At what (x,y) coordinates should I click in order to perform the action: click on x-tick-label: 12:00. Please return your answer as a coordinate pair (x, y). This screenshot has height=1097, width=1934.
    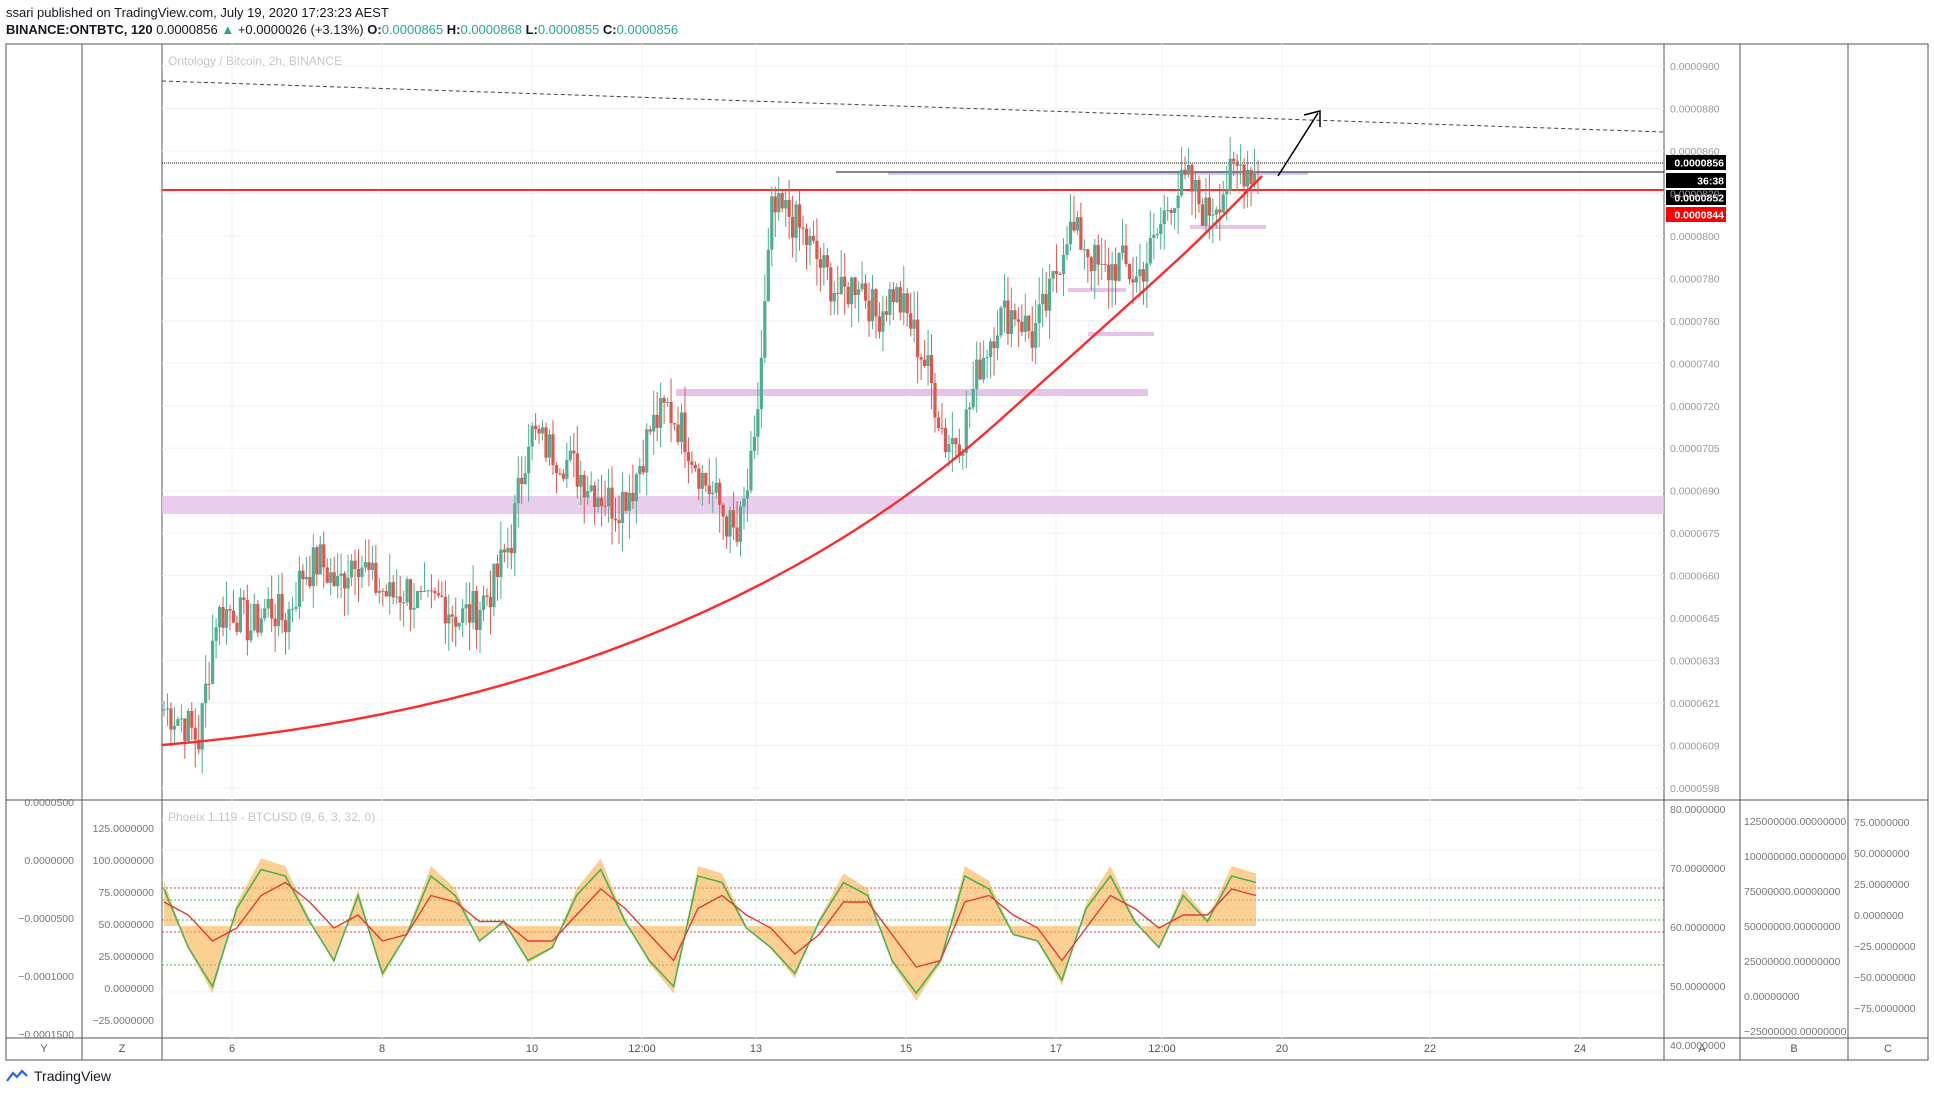
    Looking at the image, I should click on (642, 1049).